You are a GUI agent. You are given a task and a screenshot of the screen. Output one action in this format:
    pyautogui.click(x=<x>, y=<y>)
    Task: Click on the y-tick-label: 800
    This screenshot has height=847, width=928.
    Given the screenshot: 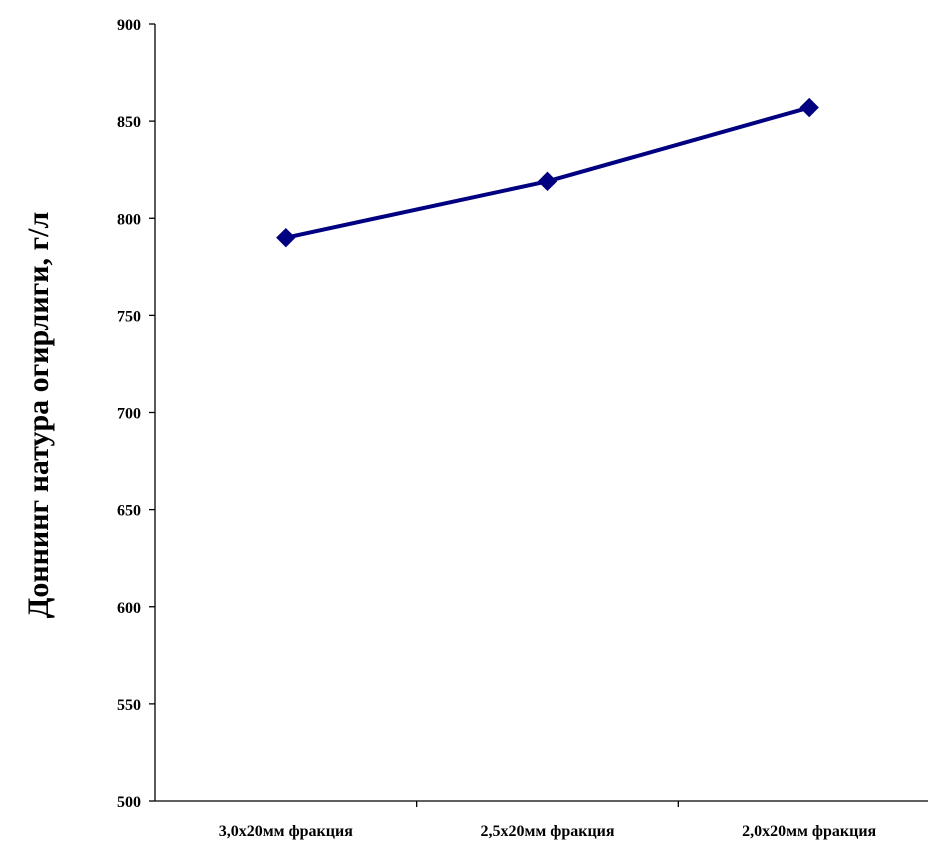 What is the action you would take?
    pyautogui.click(x=129, y=219)
    